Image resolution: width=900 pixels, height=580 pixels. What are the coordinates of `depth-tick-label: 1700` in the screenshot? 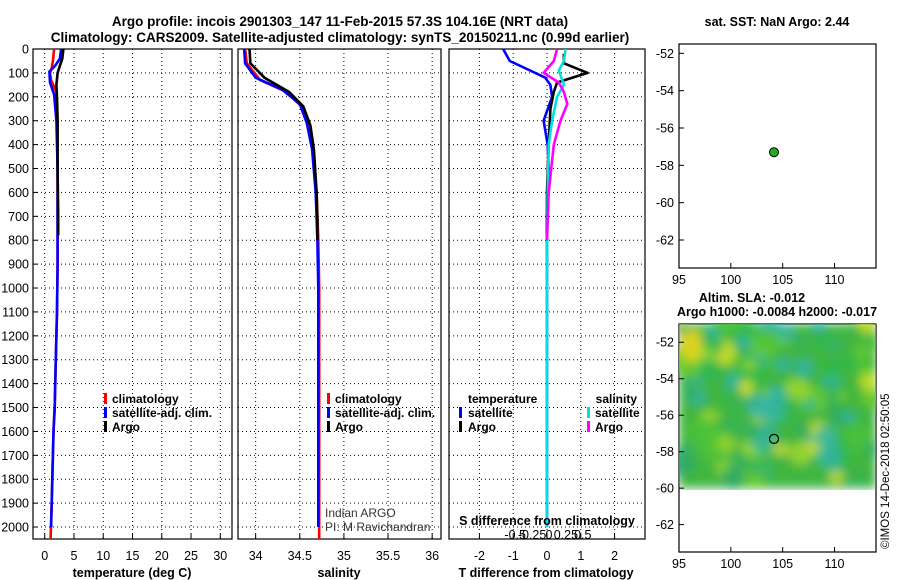 It's located at (15, 456).